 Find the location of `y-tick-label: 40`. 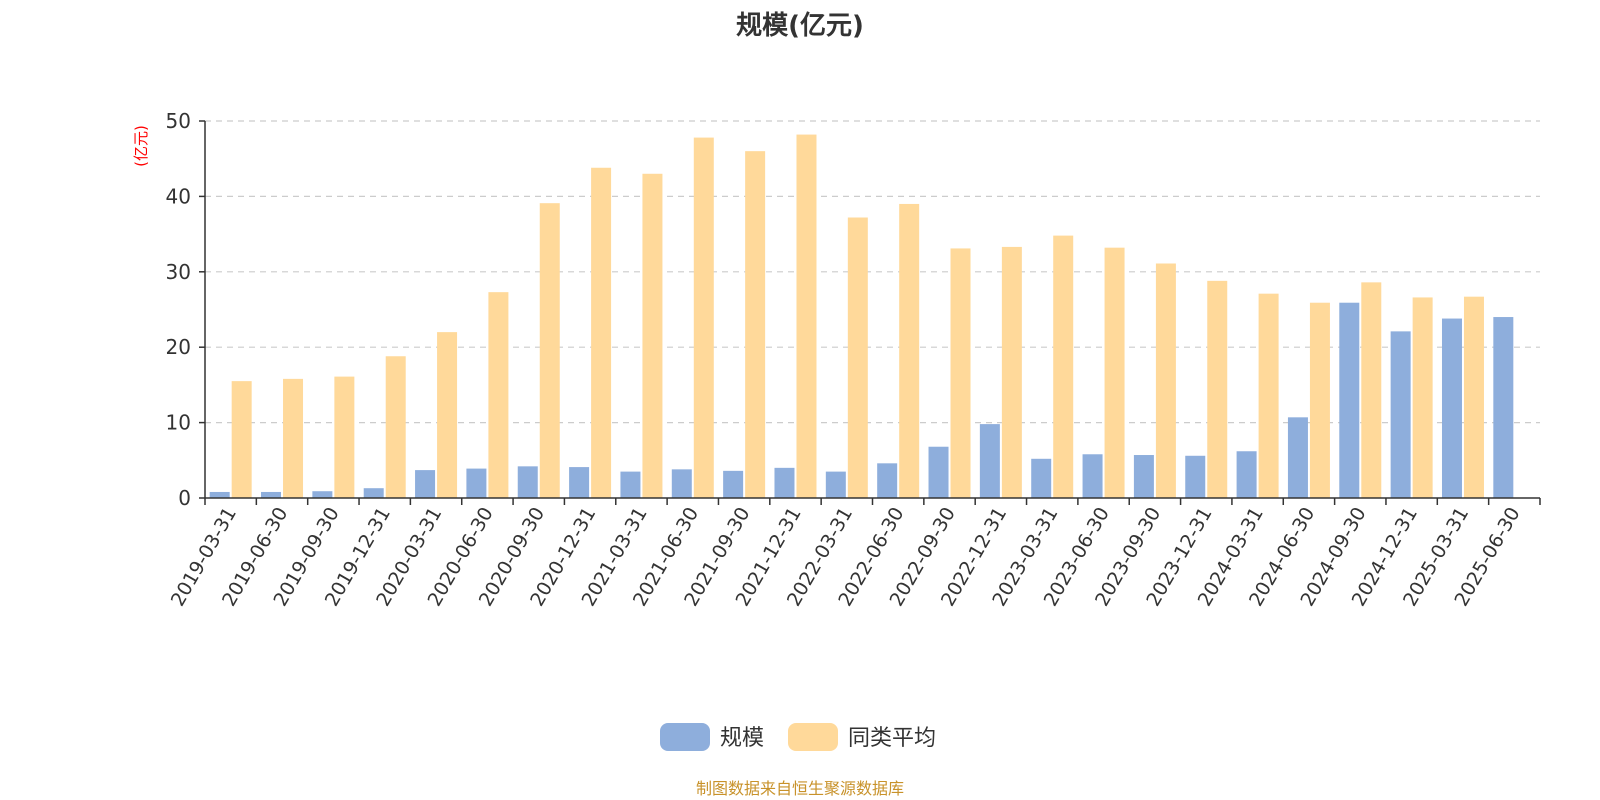

y-tick-label: 40 is located at coordinates (178, 196).